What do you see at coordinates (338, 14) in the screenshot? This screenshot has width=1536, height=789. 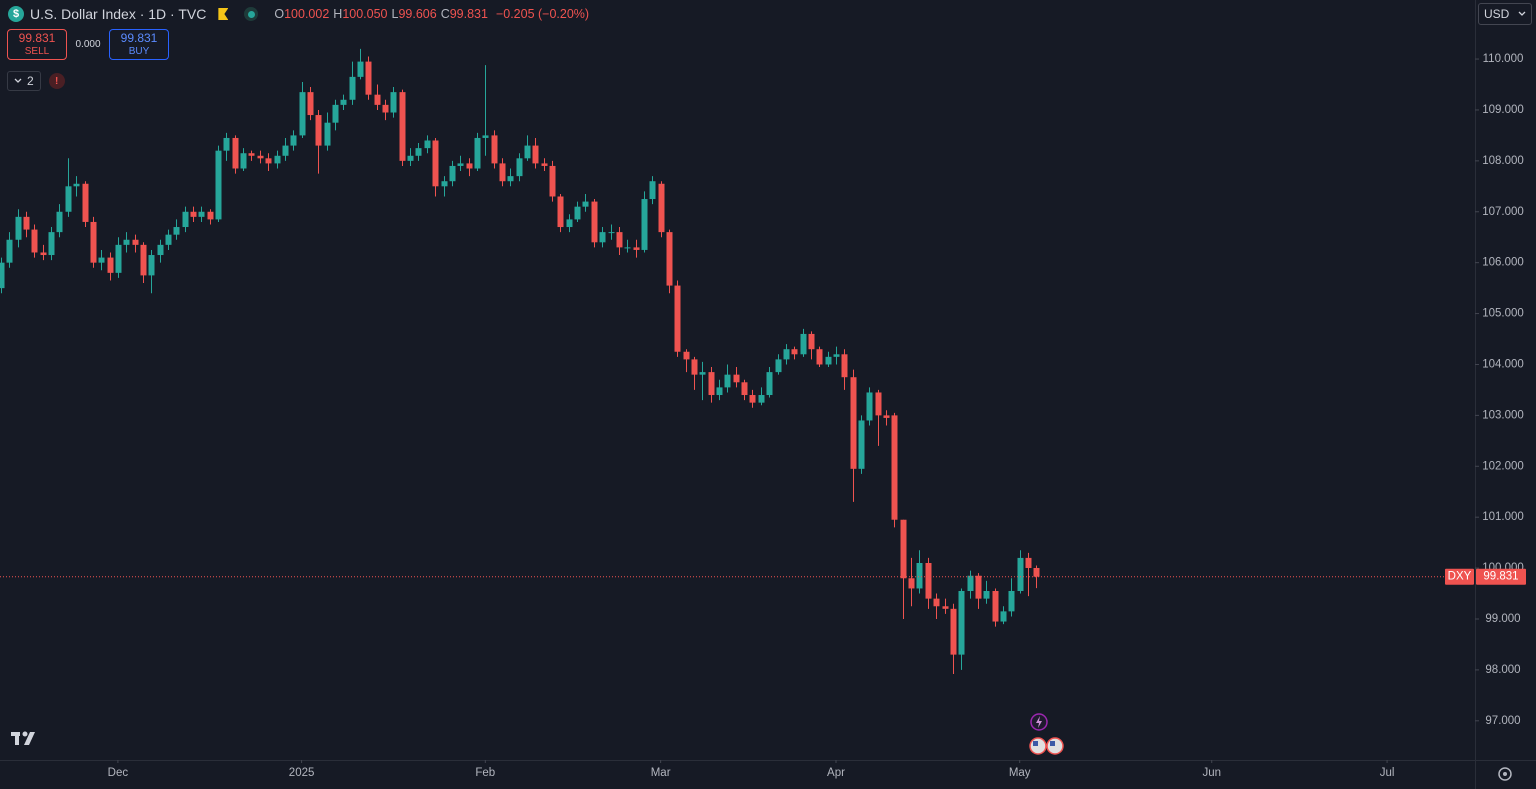 I see `ohlc-label: H` at bounding box center [338, 14].